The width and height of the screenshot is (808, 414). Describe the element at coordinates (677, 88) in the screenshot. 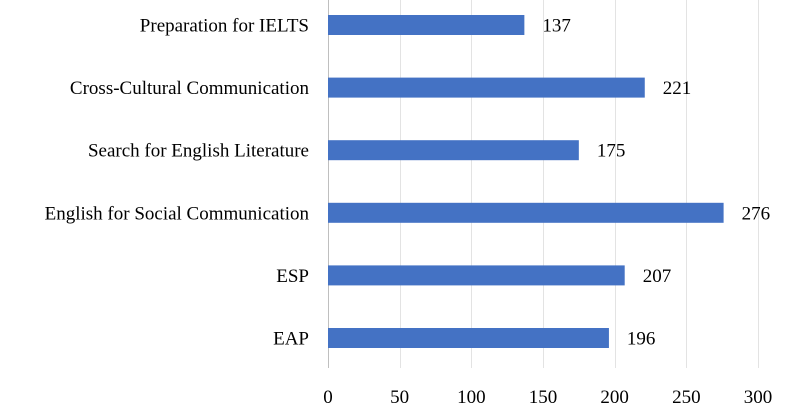

I see `data-label: 221` at that location.